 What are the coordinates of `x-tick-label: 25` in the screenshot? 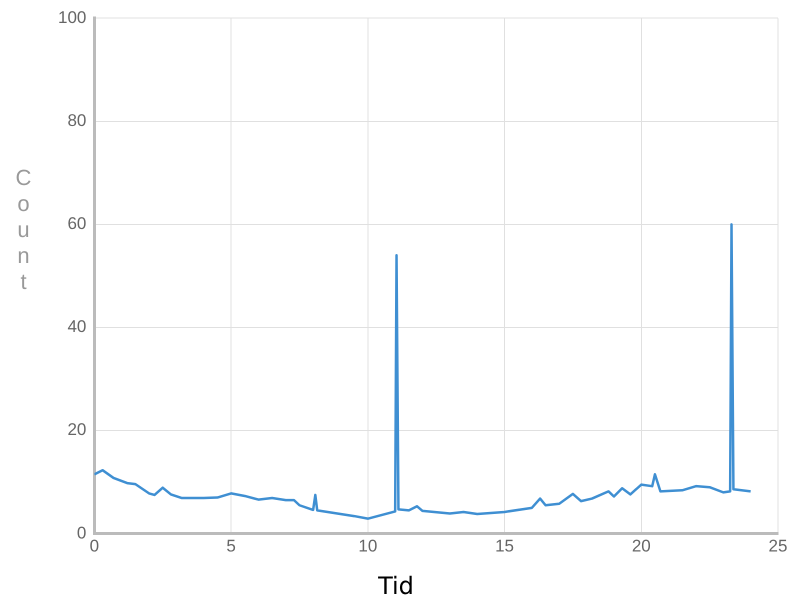 It's located at (778, 546).